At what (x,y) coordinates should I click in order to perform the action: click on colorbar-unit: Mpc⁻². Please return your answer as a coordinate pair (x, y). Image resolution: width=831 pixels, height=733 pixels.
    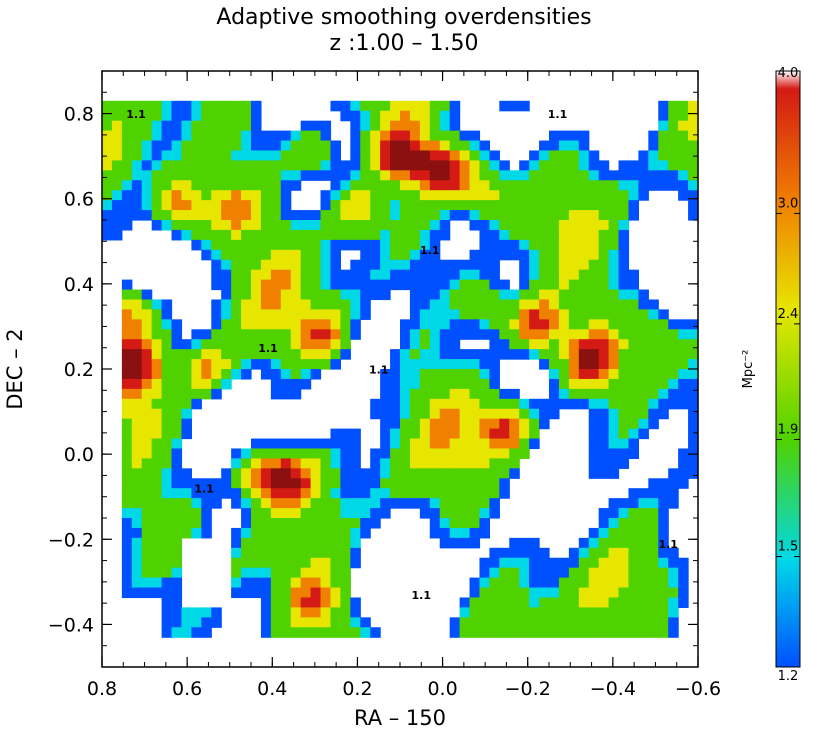
    Looking at the image, I should click on (748, 369).